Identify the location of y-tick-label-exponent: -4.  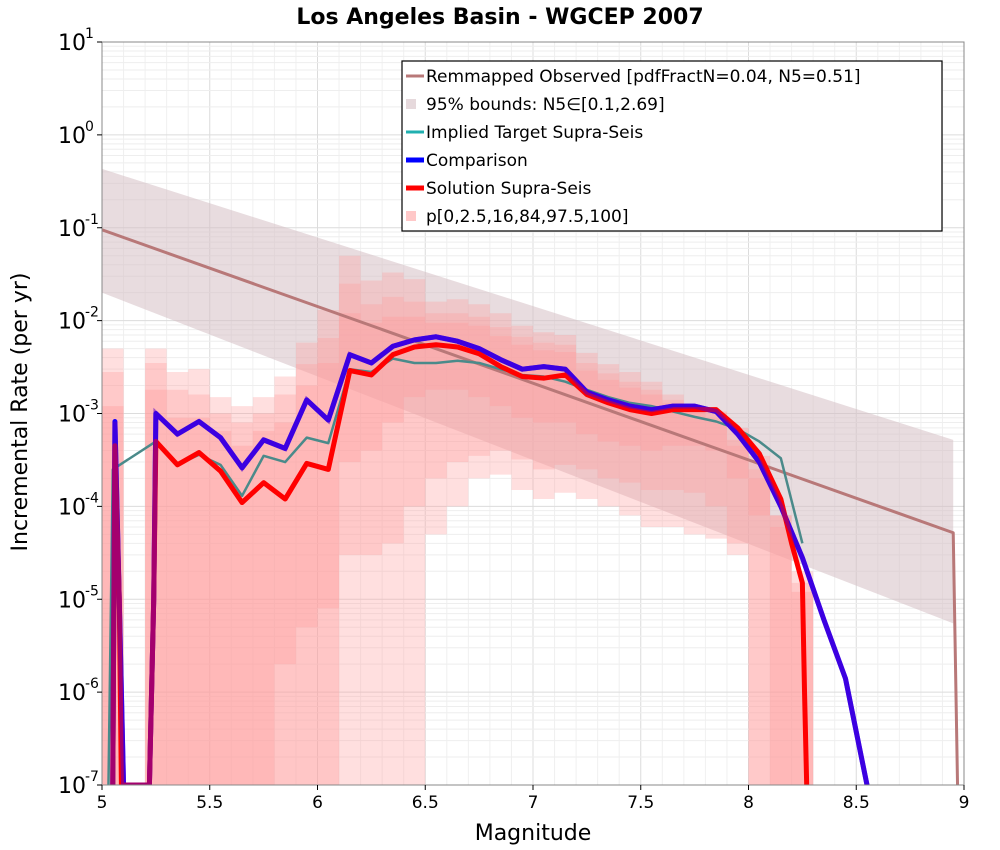
(92, 498).